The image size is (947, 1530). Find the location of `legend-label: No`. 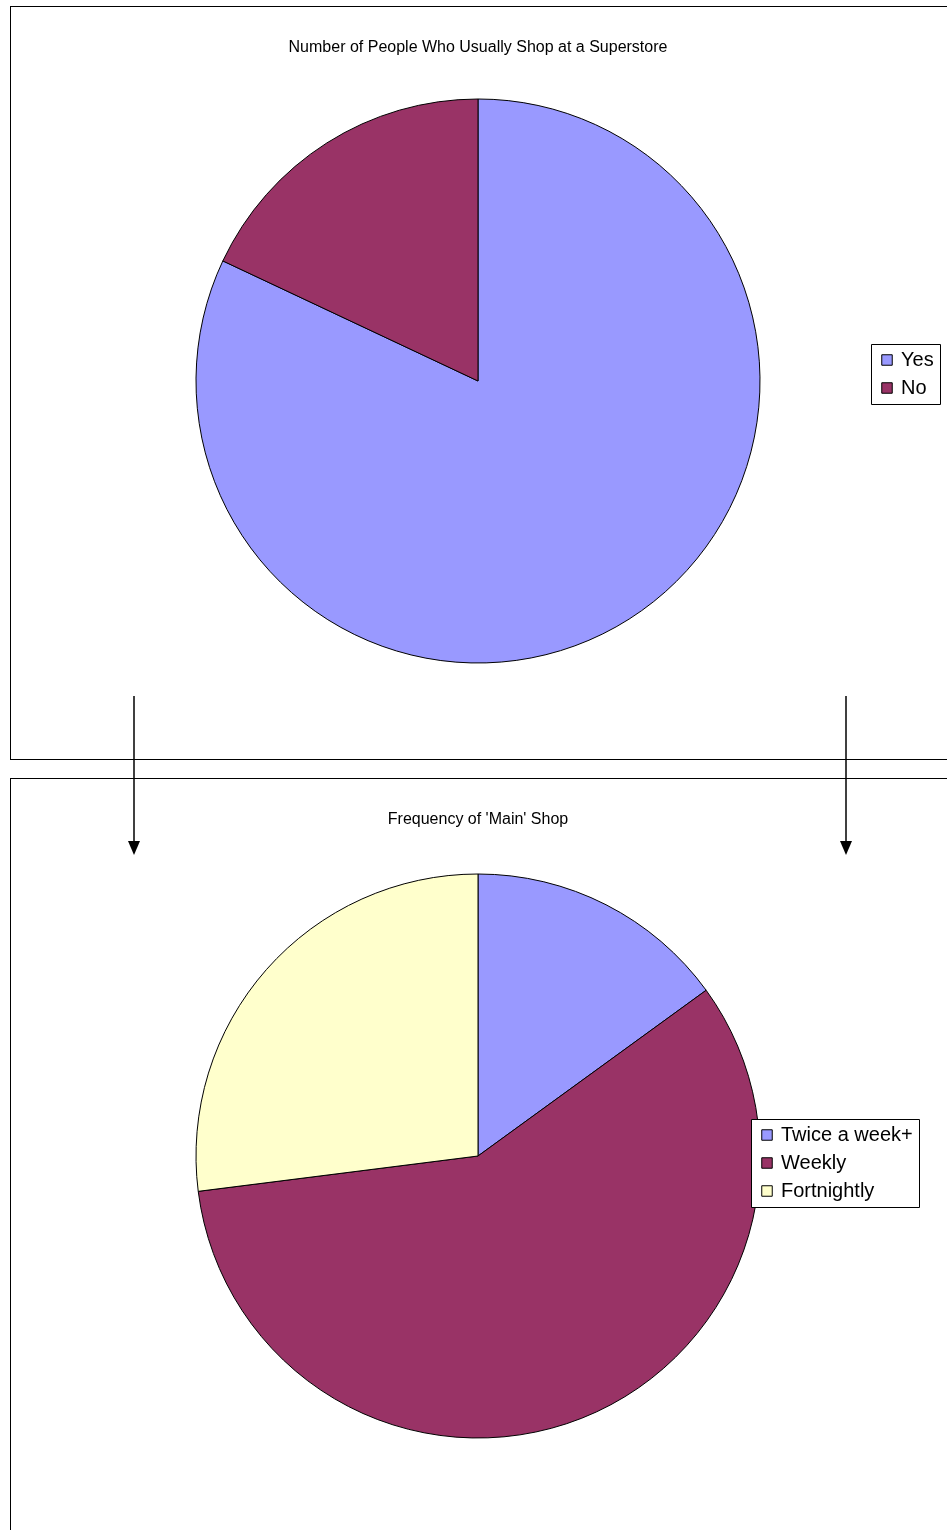

legend-label: No is located at coordinates (914, 387).